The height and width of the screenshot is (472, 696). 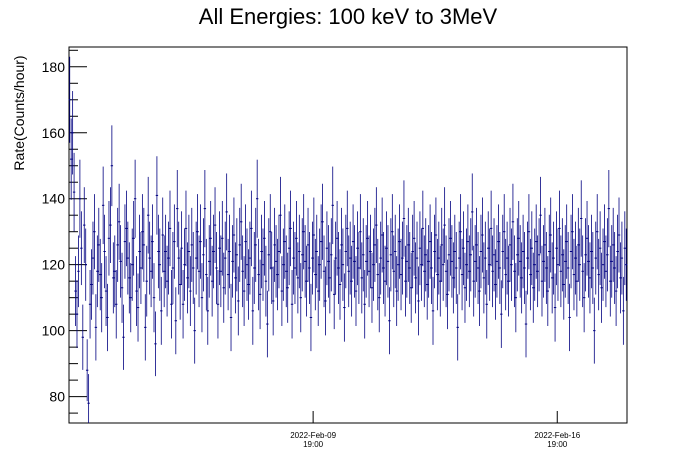 What do you see at coordinates (64, 231) in the screenshot?
I see `y-axis-ticks: 80 100 120 140 160 180` at bounding box center [64, 231].